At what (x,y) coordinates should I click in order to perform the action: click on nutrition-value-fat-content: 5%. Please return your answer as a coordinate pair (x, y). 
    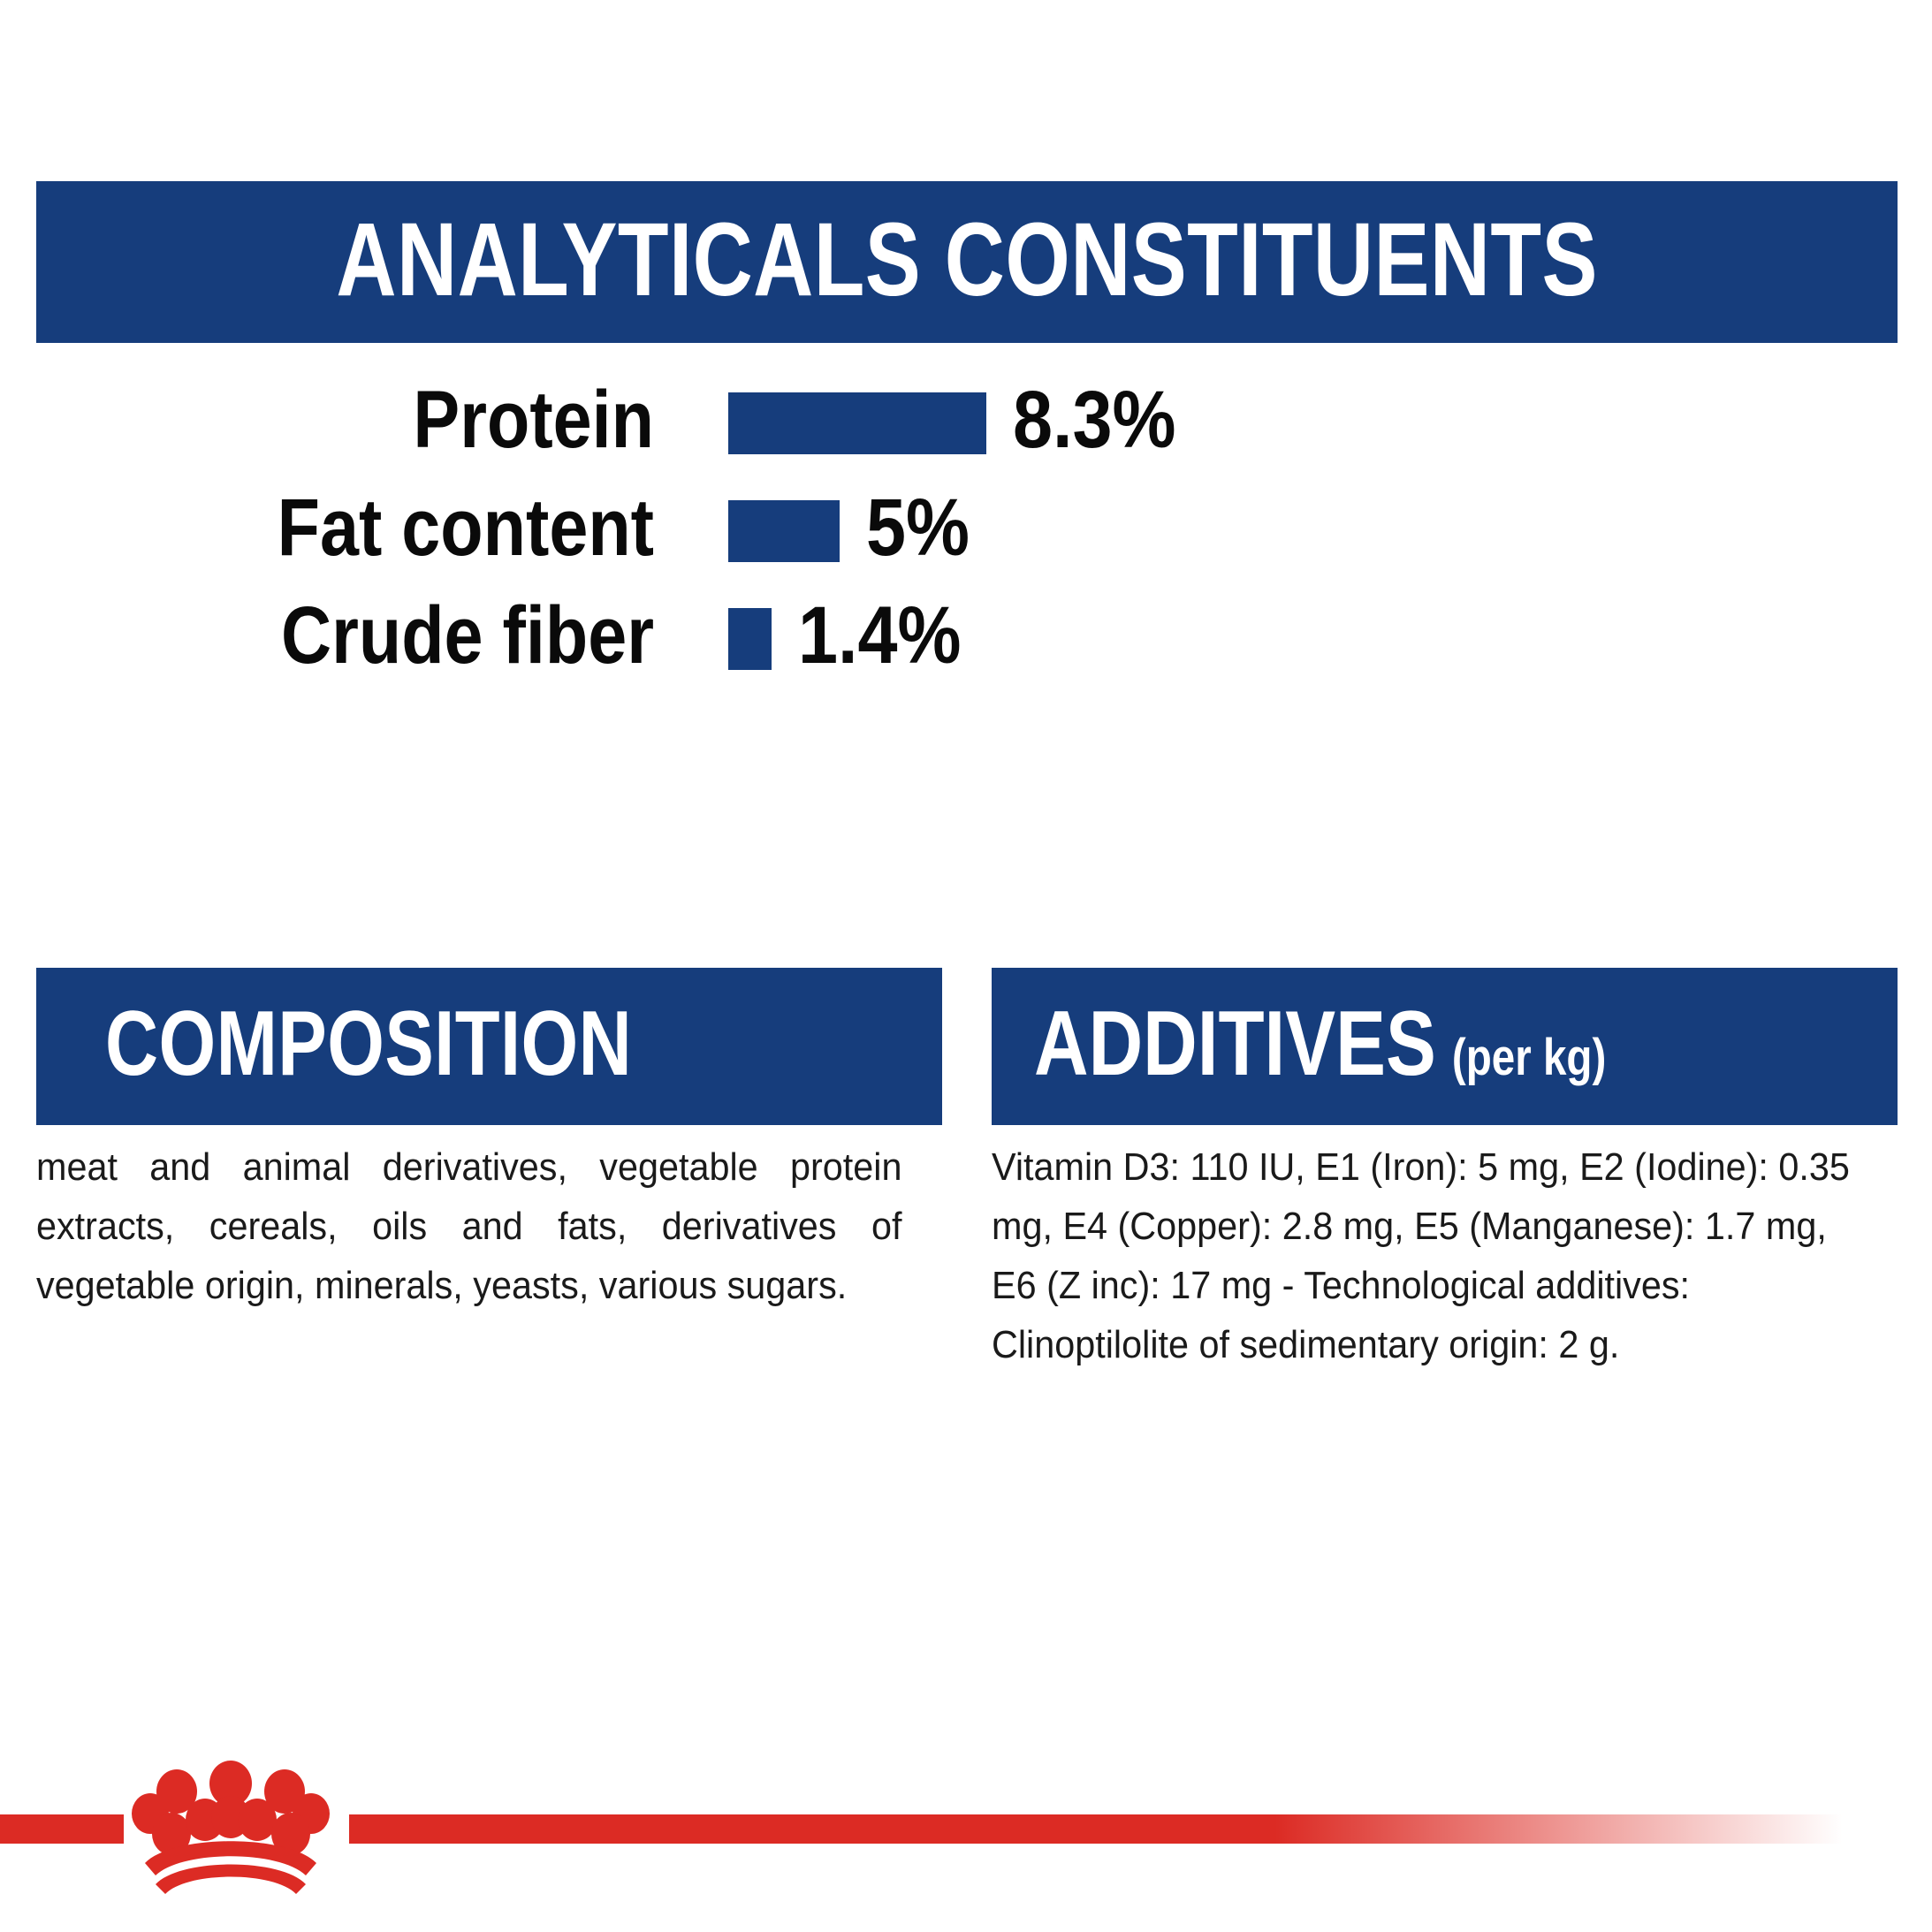
    Looking at the image, I should click on (918, 528).